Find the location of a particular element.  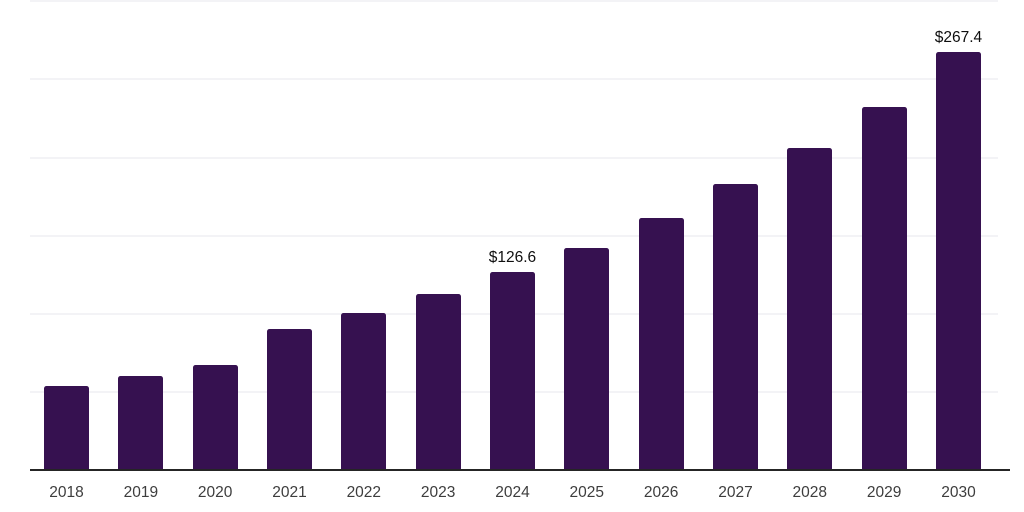

x-tick-label-2028: 2028 is located at coordinates (810, 492).